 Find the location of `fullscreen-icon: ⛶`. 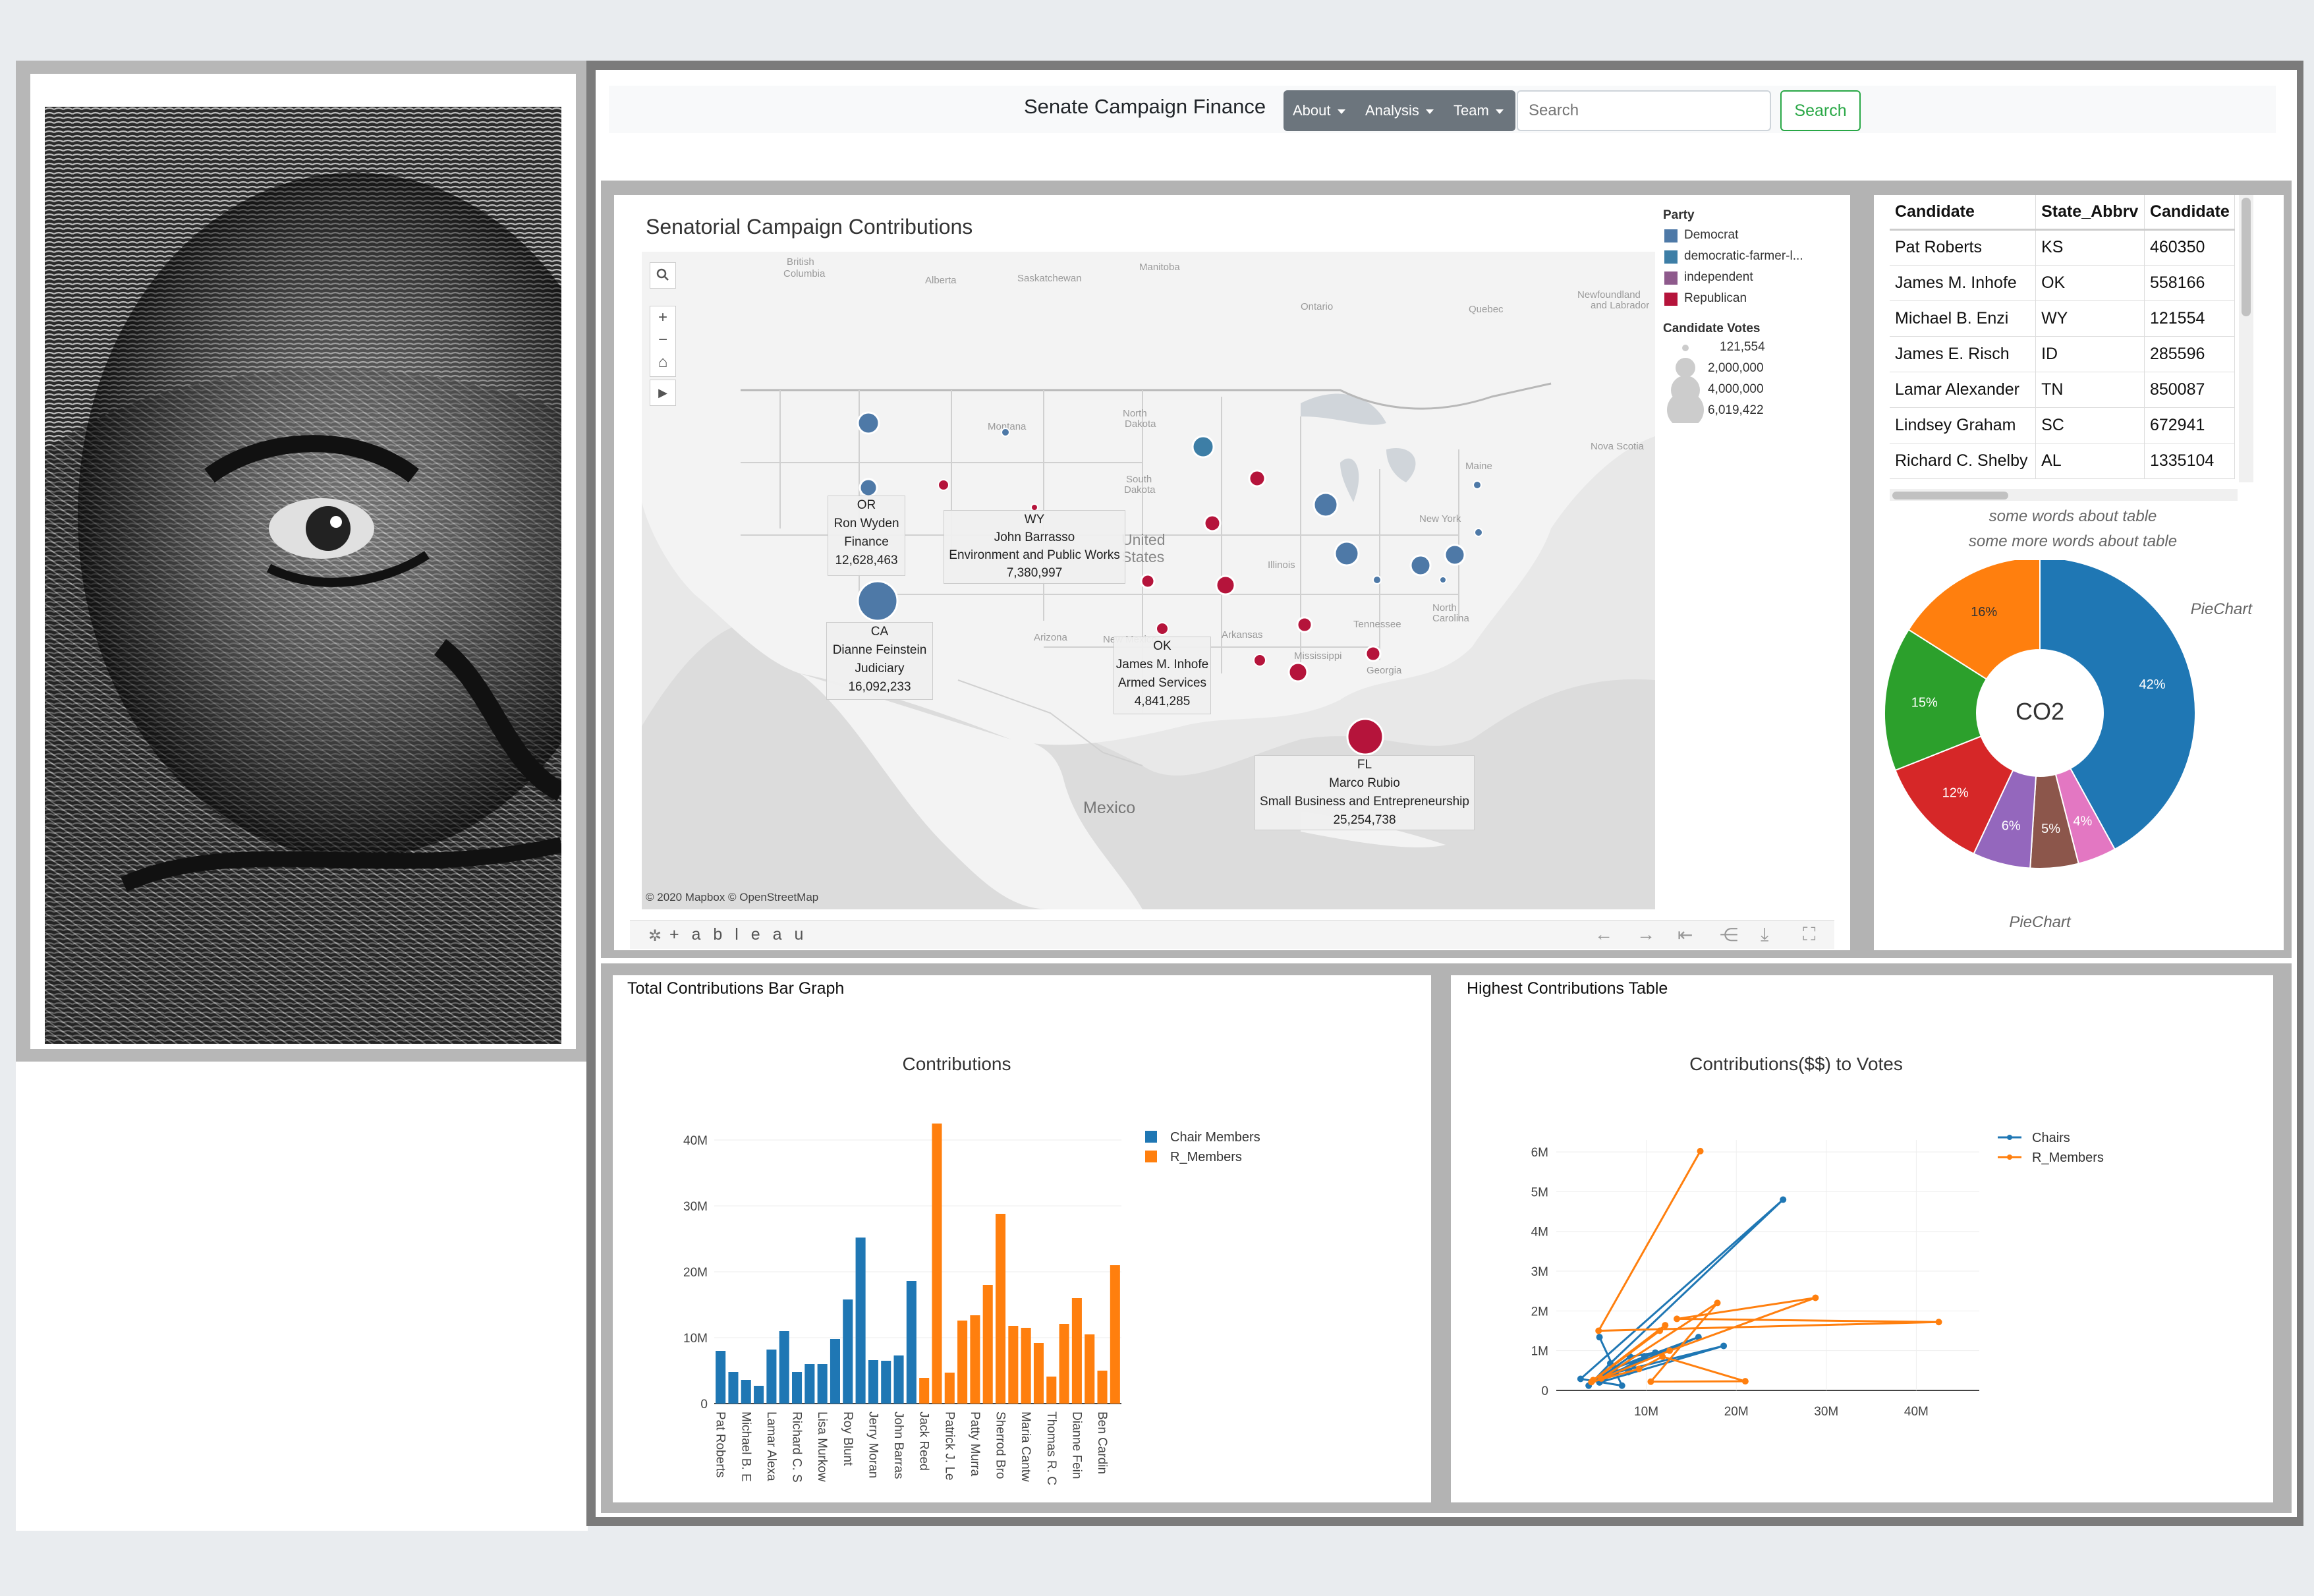

fullscreen-icon: ⛶ is located at coordinates (1809, 934).